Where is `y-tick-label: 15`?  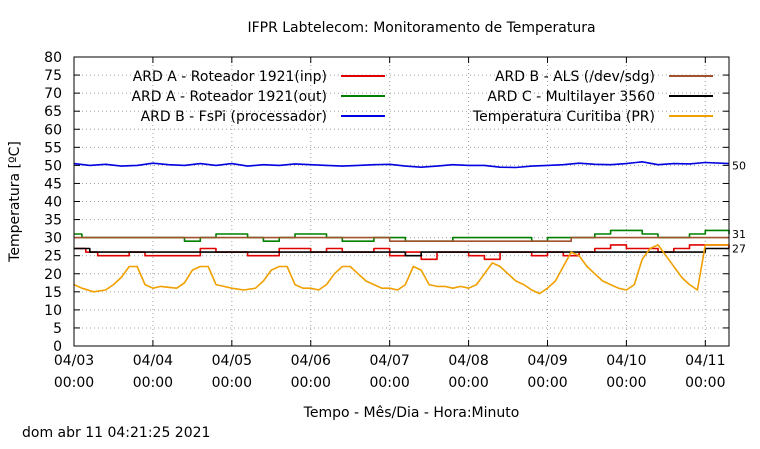 y-tick-label: 15 is located at coordinates (53, 293).